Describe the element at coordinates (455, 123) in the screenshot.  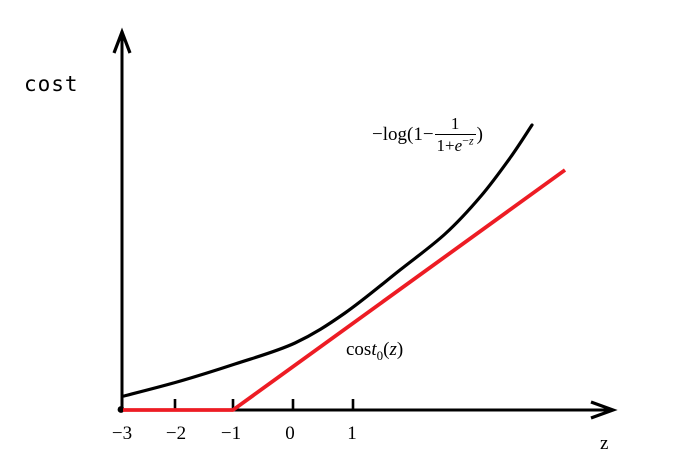
I see `fraction-numerator: 1` at that location.